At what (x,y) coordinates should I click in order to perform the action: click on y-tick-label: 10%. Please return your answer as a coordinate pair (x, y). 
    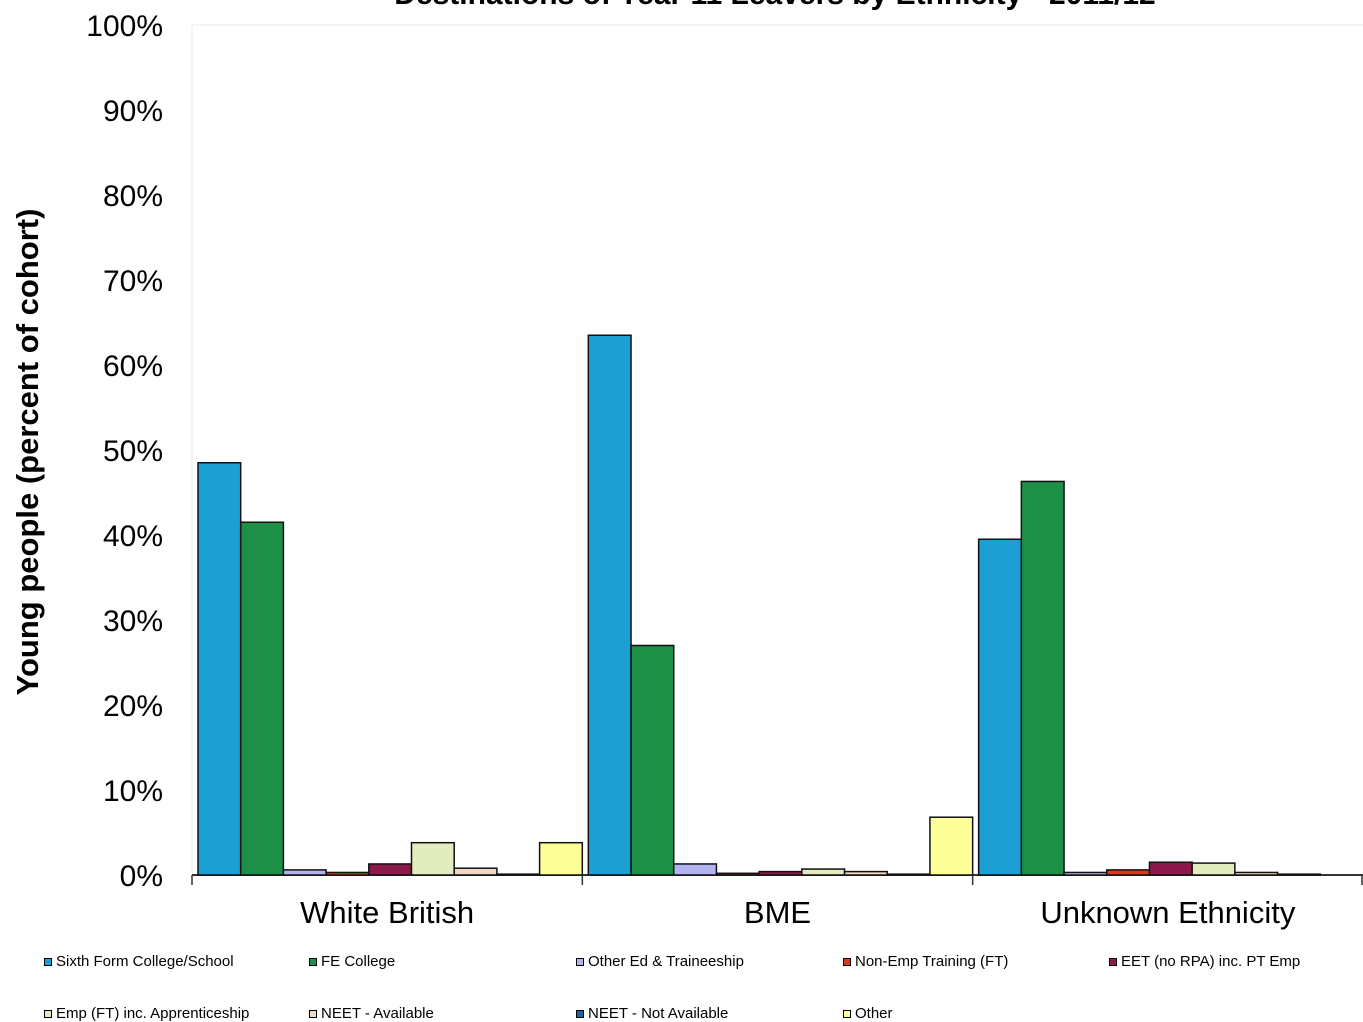
    Looking at the image, I should click on (133, 791).